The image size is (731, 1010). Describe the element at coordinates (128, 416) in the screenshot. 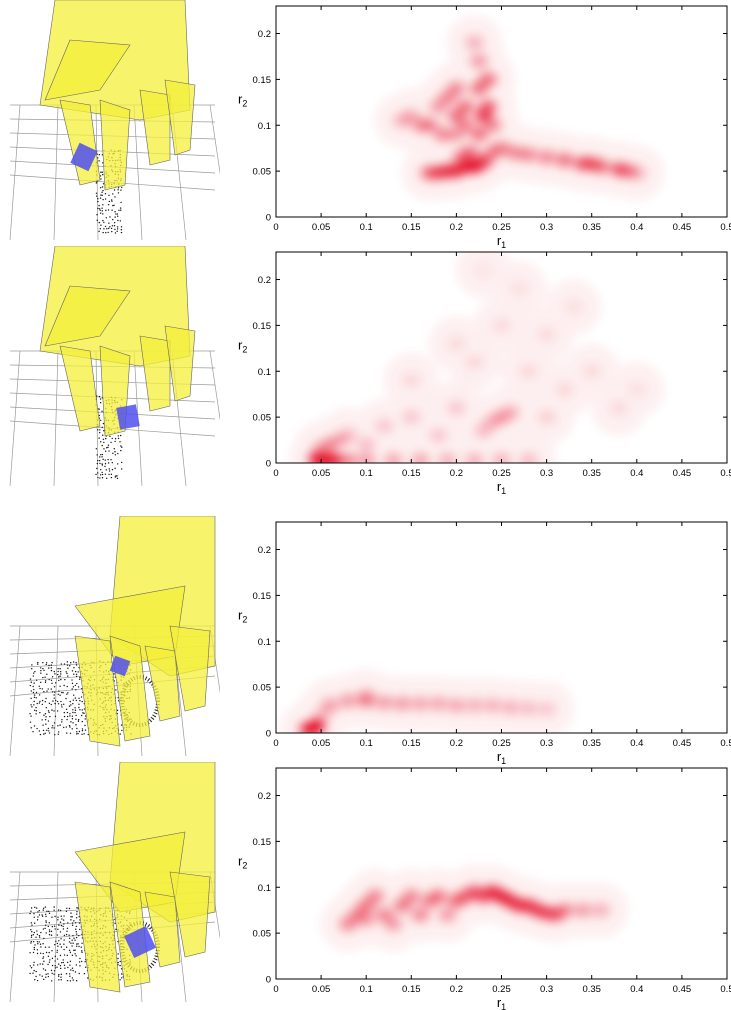

I see `contact-patch` at that location.